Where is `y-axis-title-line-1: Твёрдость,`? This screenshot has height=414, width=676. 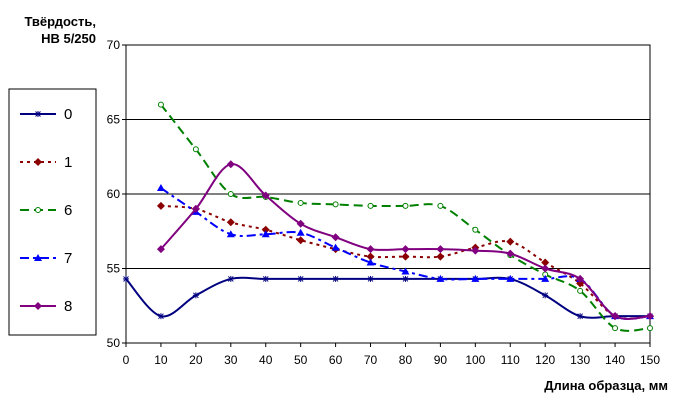 y-axis-title-line-1: Твёрдость, is located at coordinates (60, 21).